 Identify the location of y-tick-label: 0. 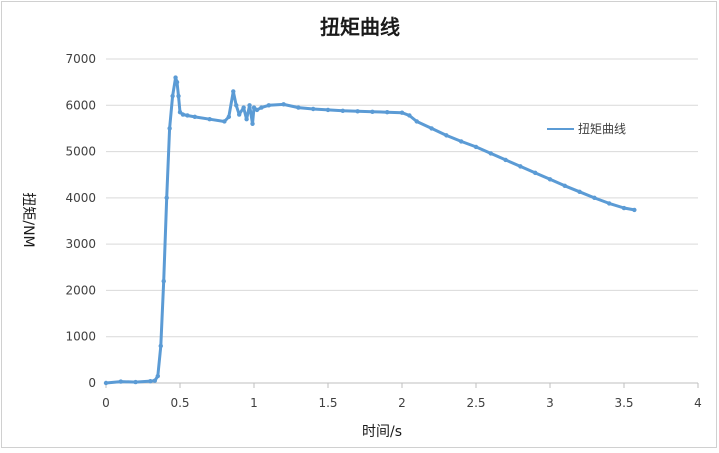
(92, 383).